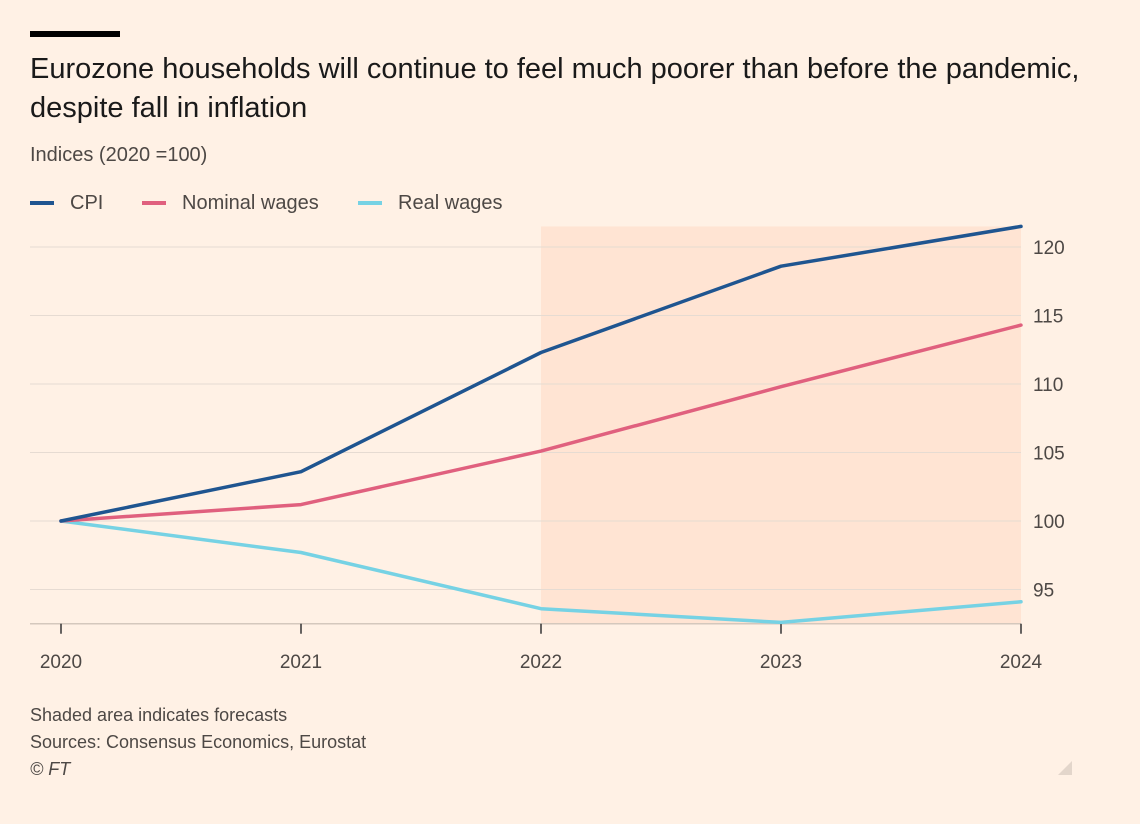  Describe the element at coordinates (541, 572) in the screenshot. I see `series-line-real-wages` at that location.